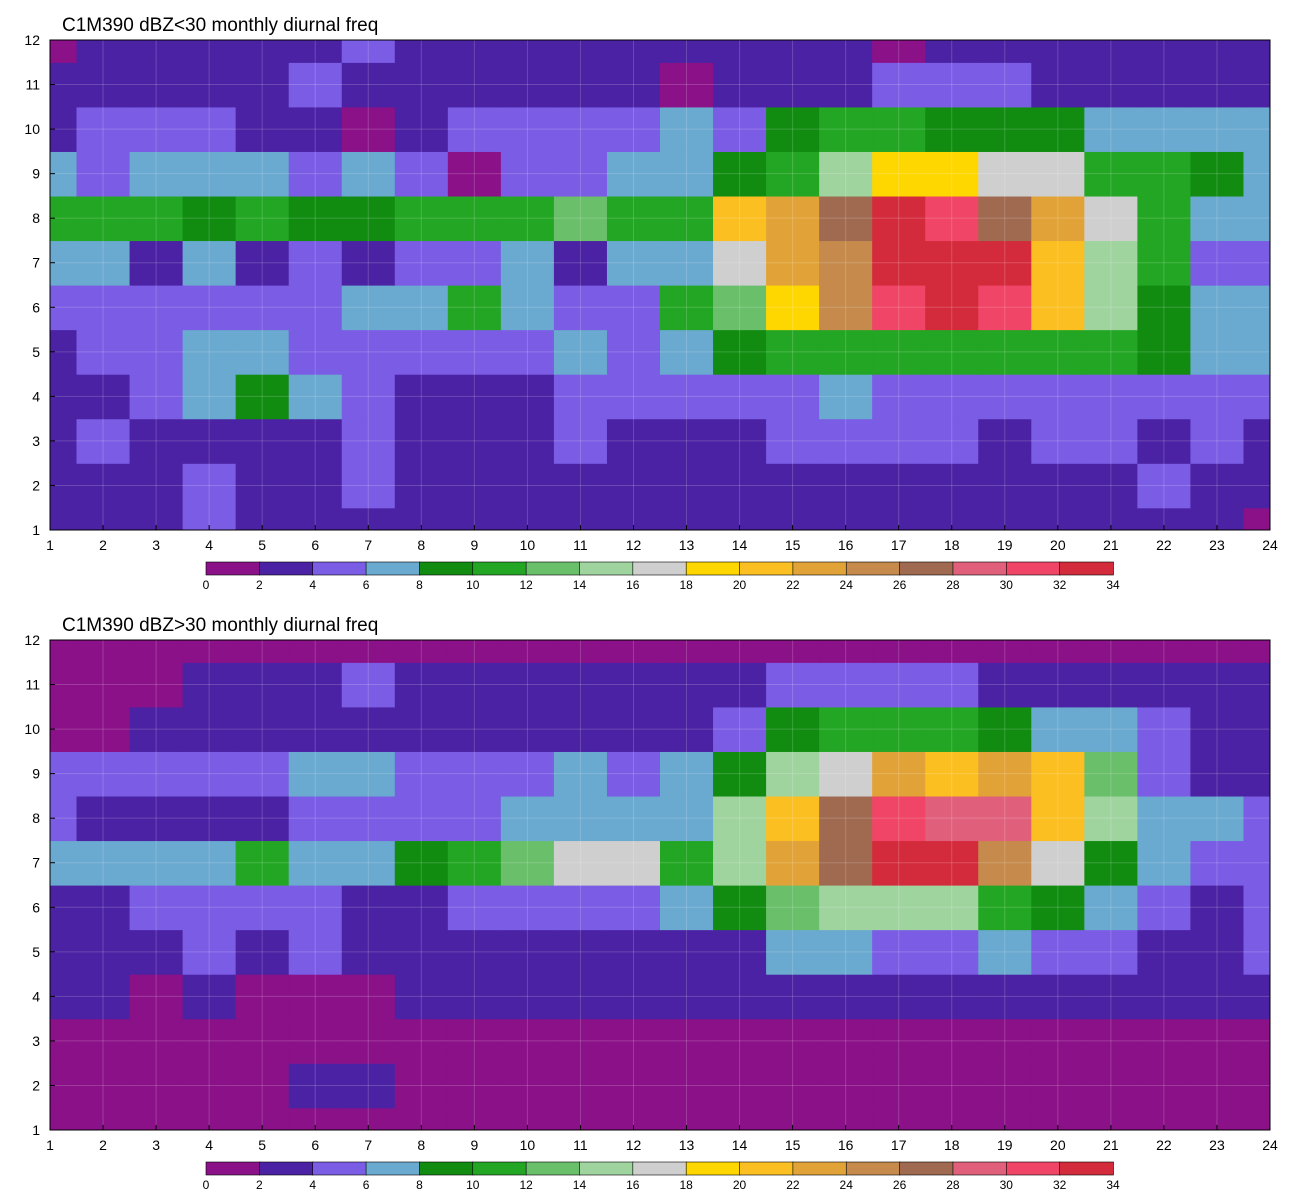 This screenshot has height=1200, width=1300. What do you see at coordinates (32, 640) in the screenshot?
I see `y-tick-label: 12` at bounding box center [32, 640].